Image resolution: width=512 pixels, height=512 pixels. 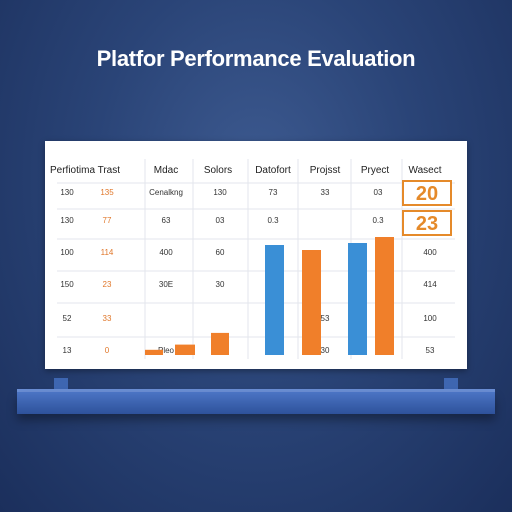 I want to click on table-cell: Cenalkng, so click(x=166, y=192).